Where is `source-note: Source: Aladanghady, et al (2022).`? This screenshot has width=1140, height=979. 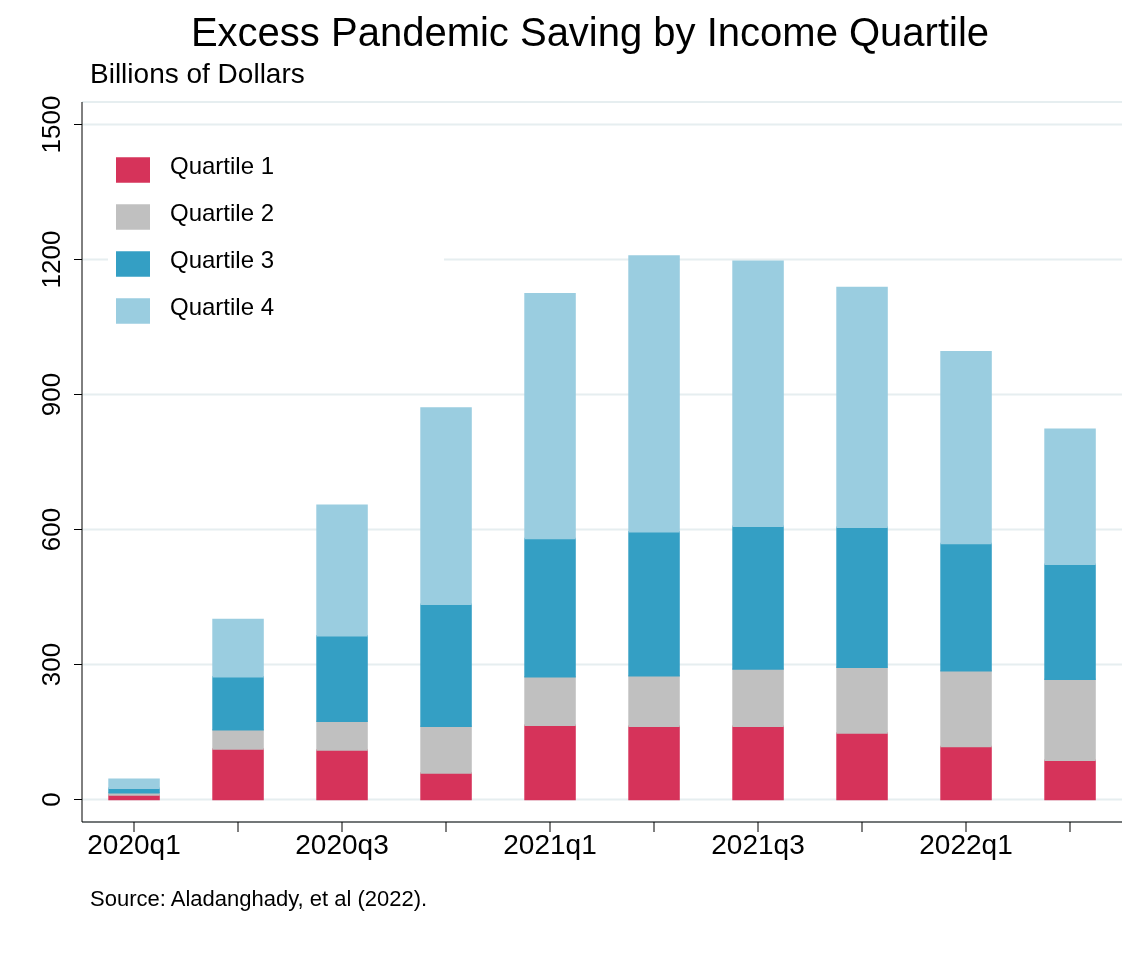 source-note: Source: Aladanghady, et al (2022). is located at coordinates (259, 899).